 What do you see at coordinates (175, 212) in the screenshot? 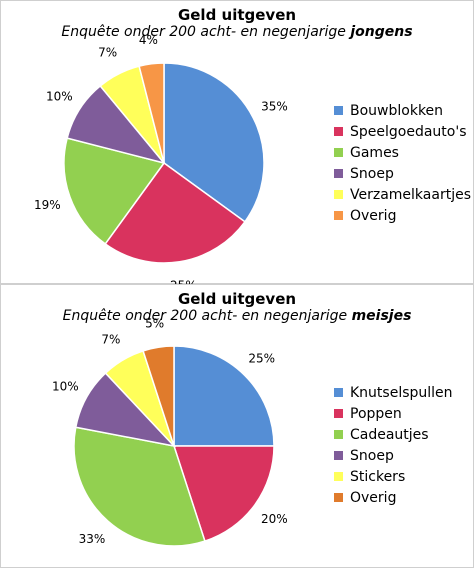
I see `pie-slice-speelgoedauto-s` at bounding box center [175, 212].